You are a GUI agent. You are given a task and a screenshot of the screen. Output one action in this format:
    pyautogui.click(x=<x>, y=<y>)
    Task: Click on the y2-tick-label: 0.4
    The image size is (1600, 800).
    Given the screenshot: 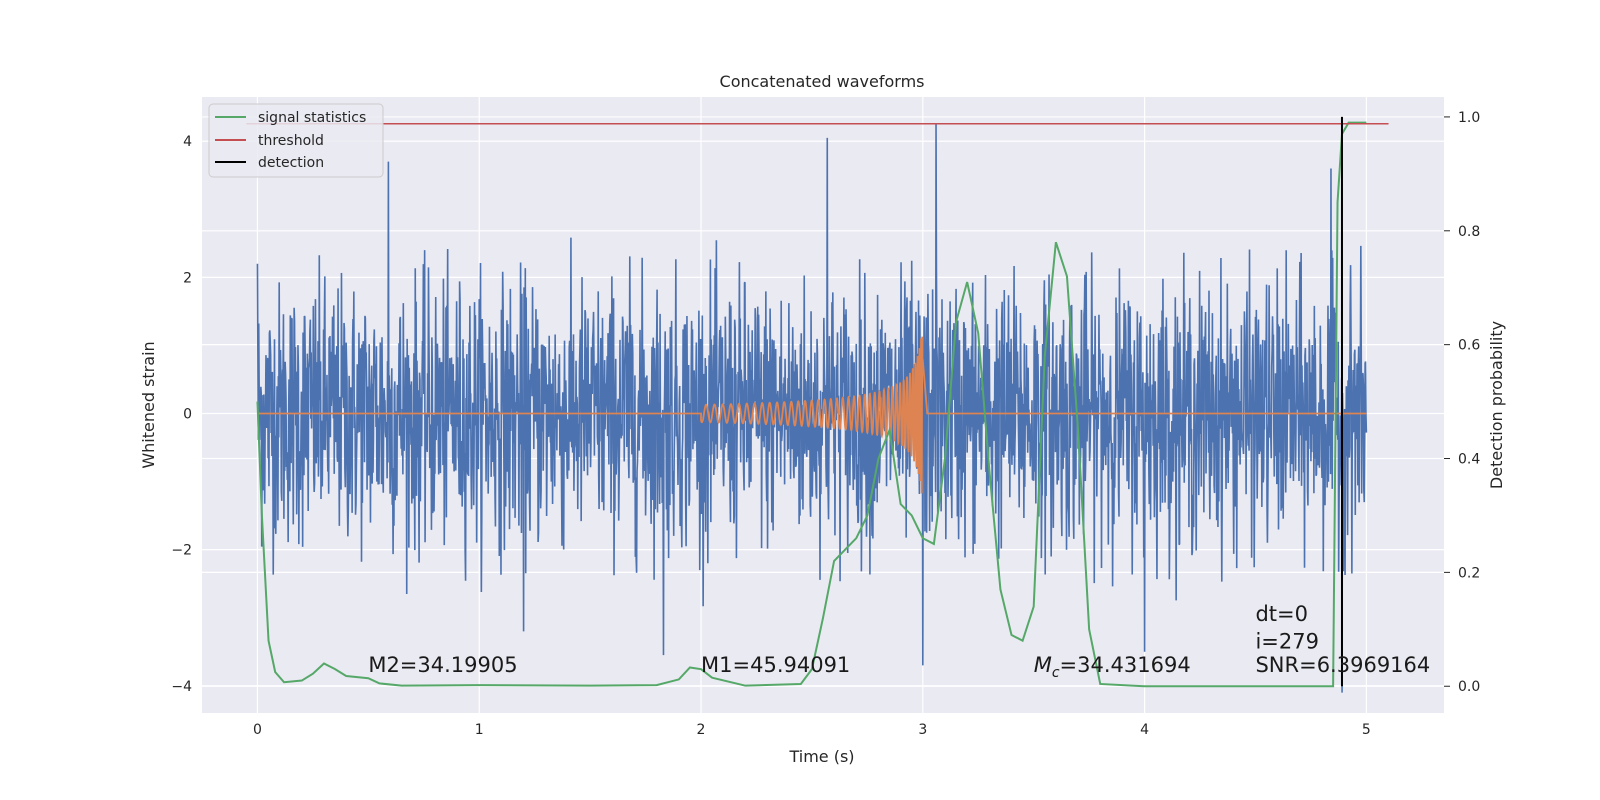 What is the action you would take?
    pyautogui.click(x=1469, y=460)
    